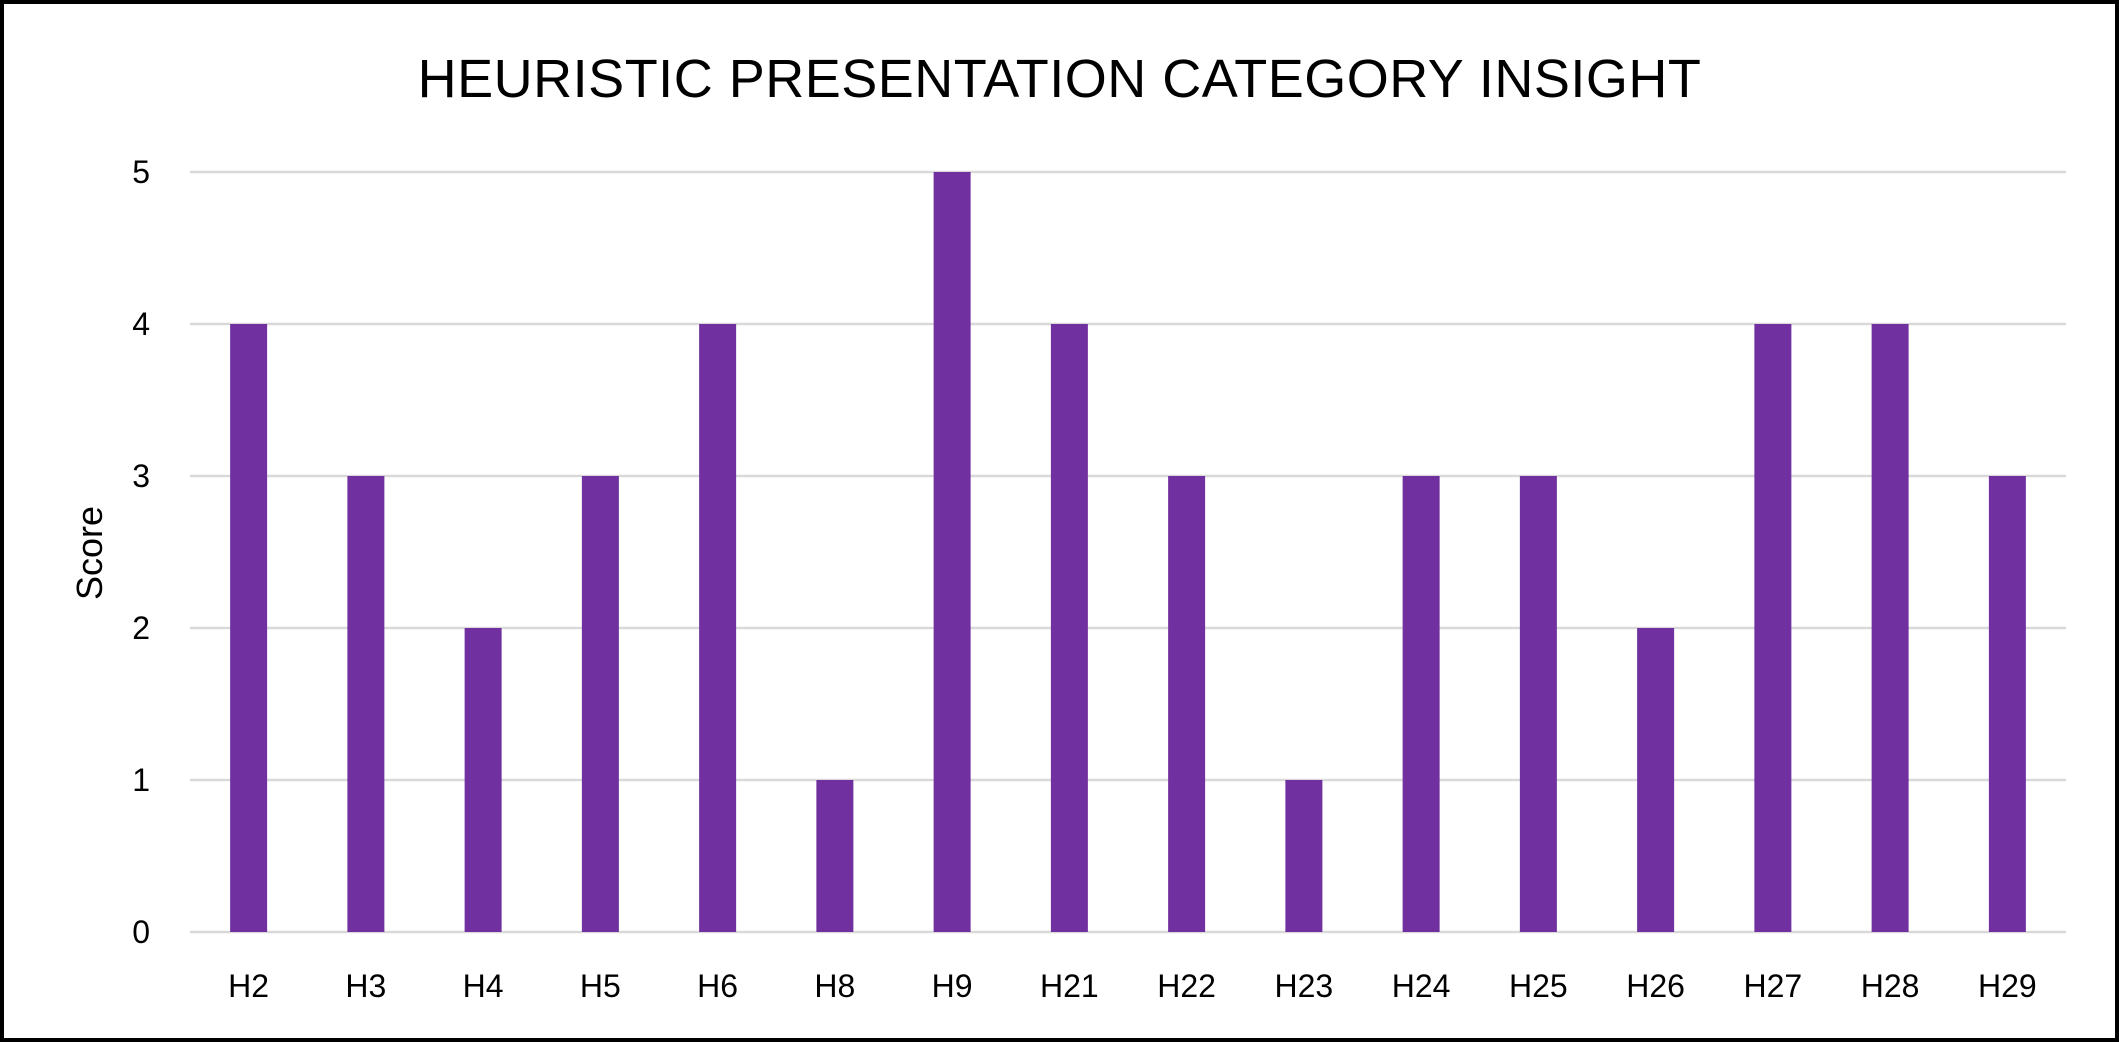 This screenshot has height=1042, width=2119. Describe the element at coordinates (1187, 704) in the screenshot. I see `bar-h22` at that location.